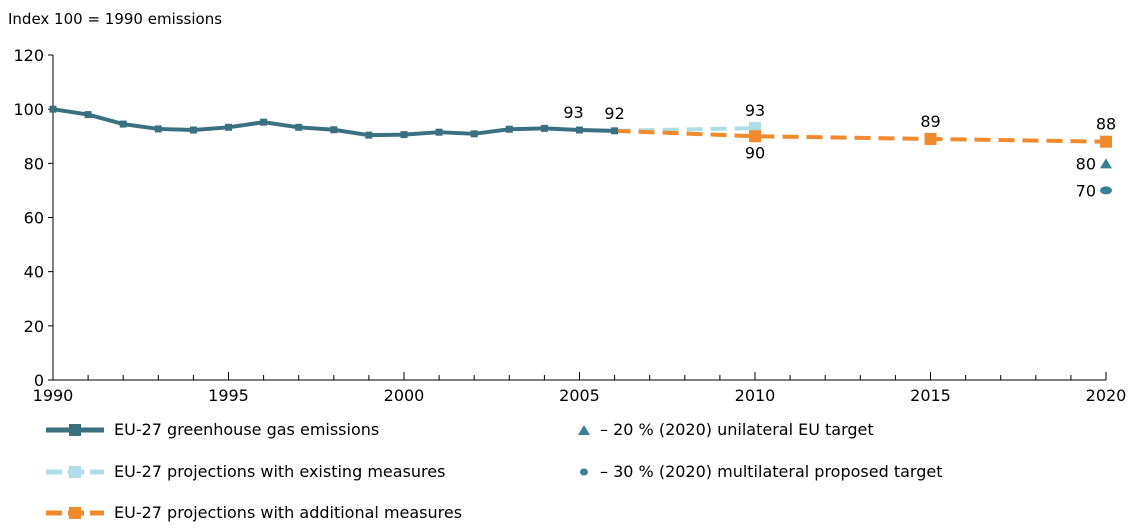 Image resolution: width=1141 pixels, height=528 pixels. Describe the element at coordinates (1086, 190) in the screenshot. I see `data-label: 70` at that location.